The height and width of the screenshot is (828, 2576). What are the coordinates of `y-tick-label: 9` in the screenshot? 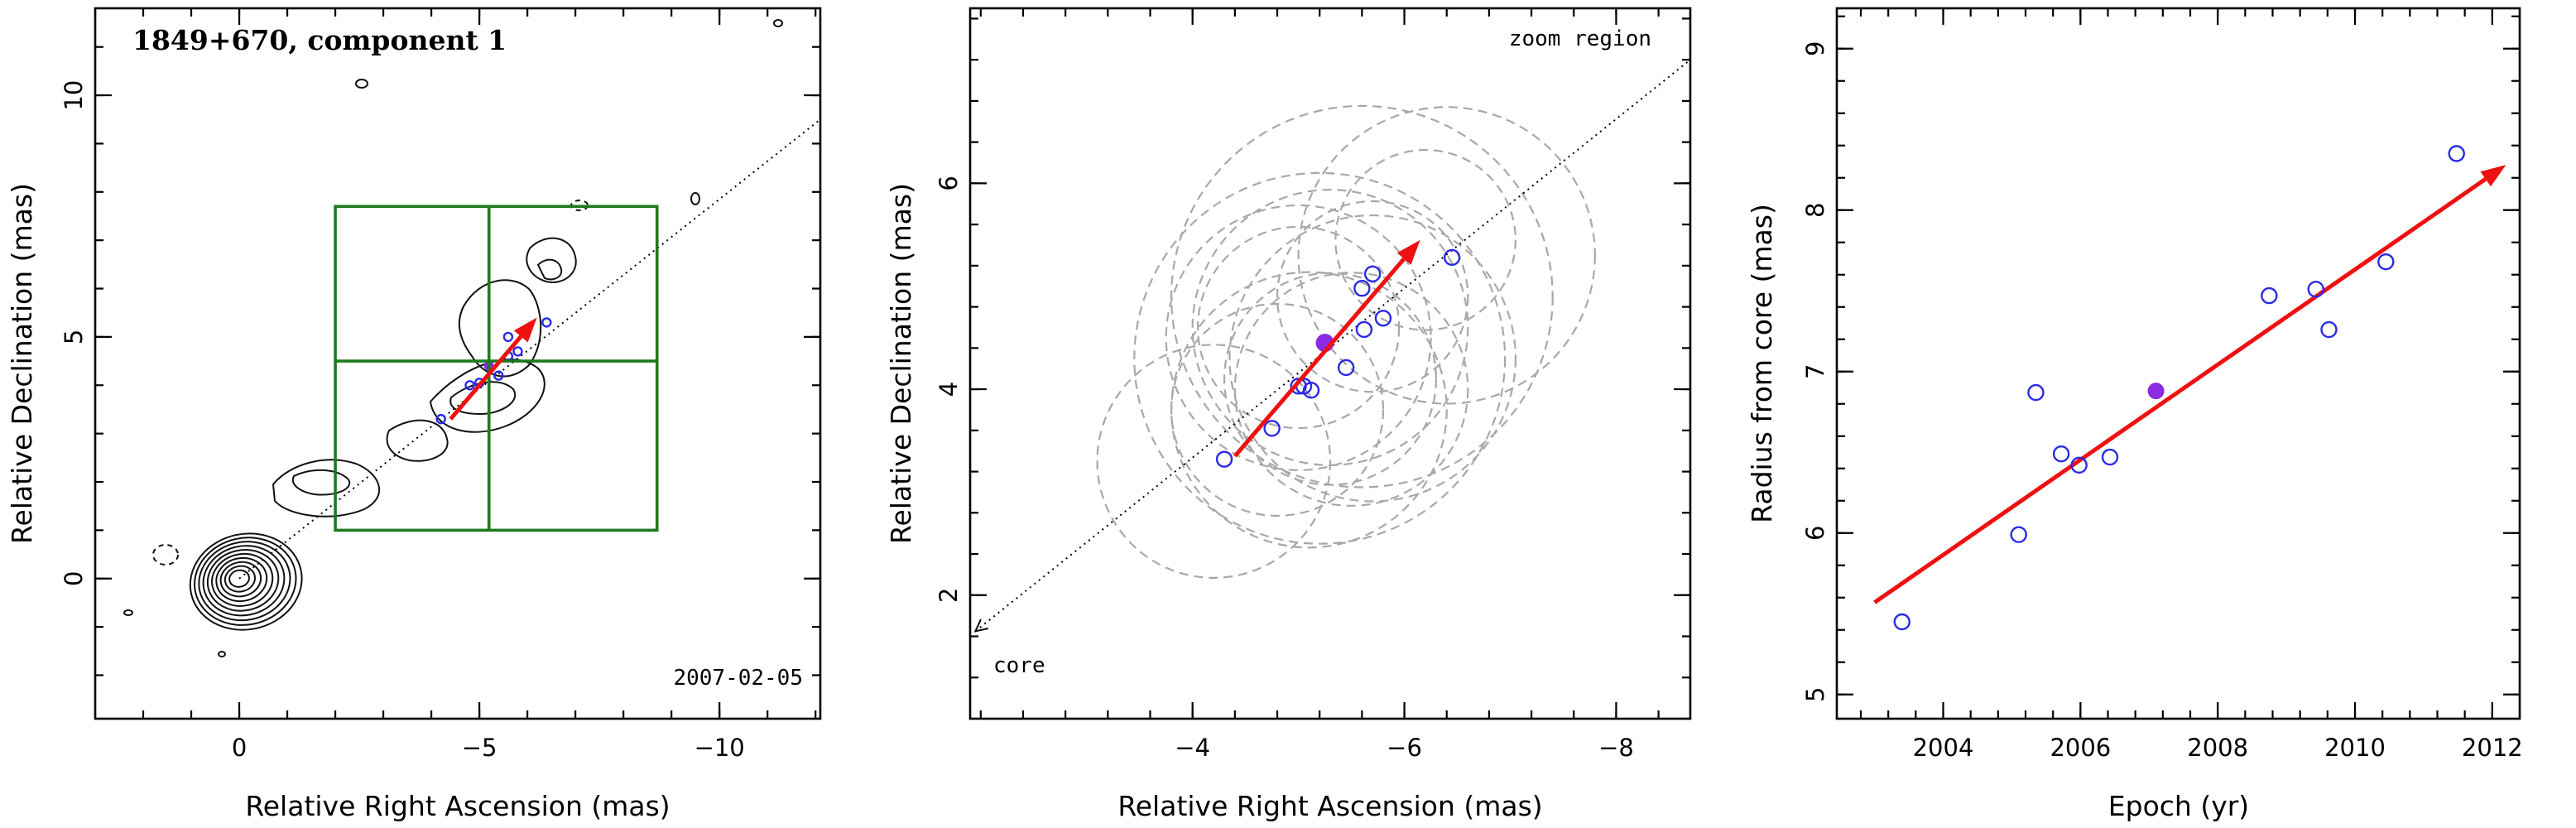 It's located at (1815, 48).